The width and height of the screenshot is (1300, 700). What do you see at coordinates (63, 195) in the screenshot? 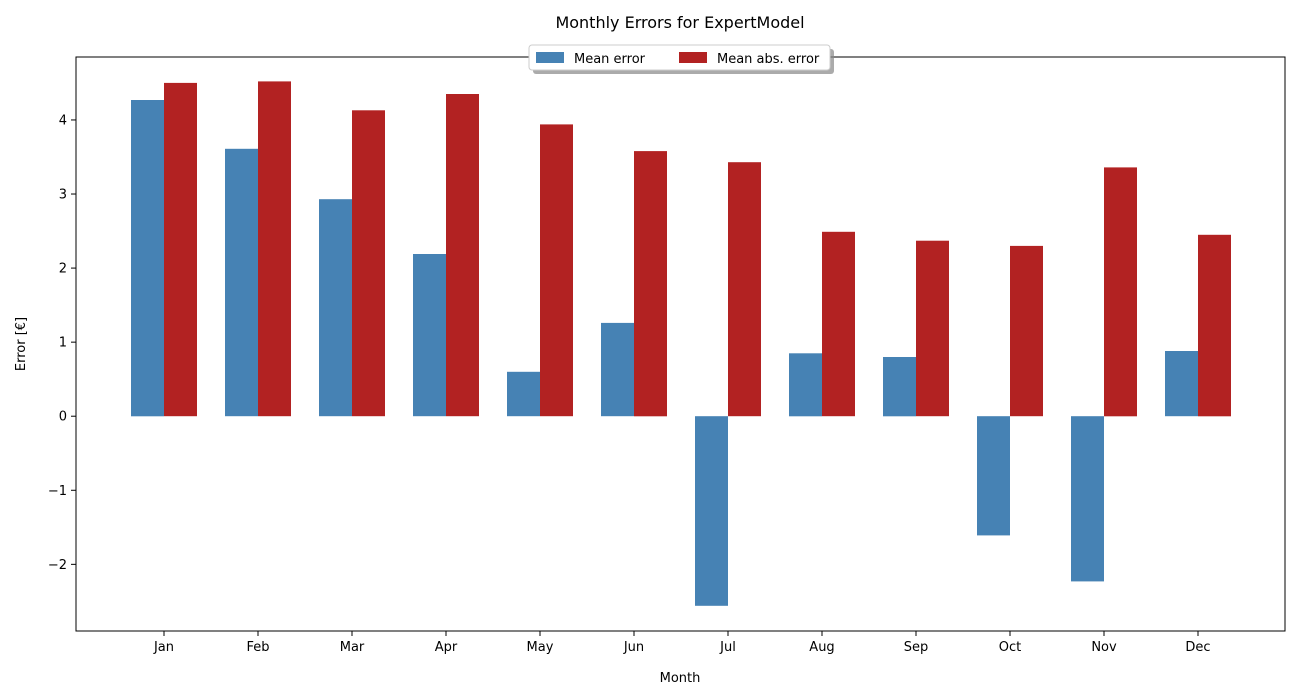
I see `y-tick-label: 3` at bounding box center [63, 195].